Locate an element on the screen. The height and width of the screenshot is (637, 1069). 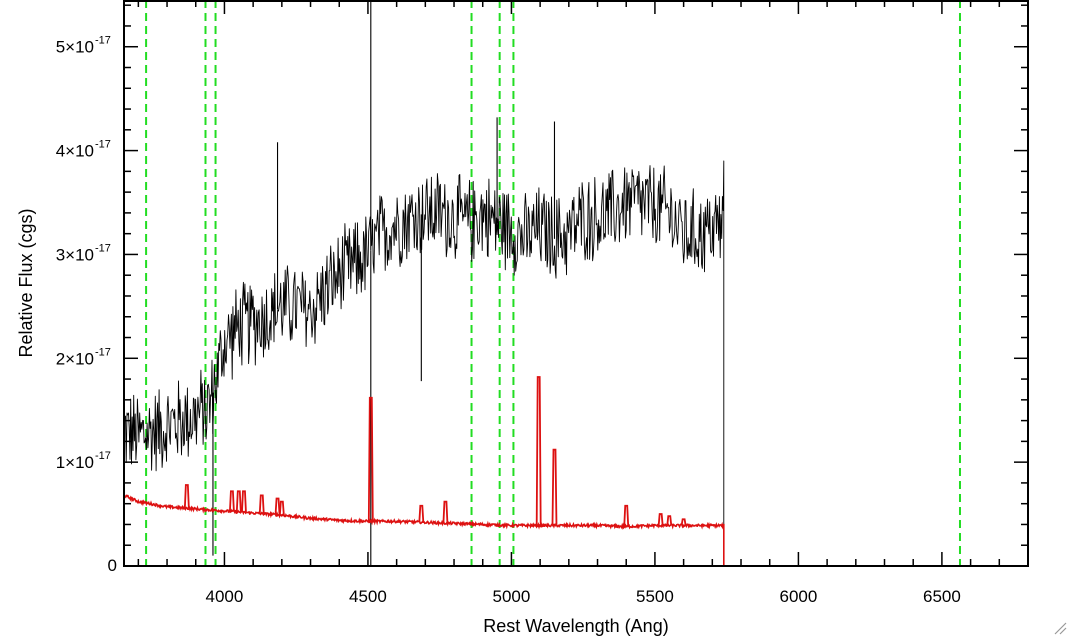
x-tick-label: 4000 is located at coordinates (225, 596).